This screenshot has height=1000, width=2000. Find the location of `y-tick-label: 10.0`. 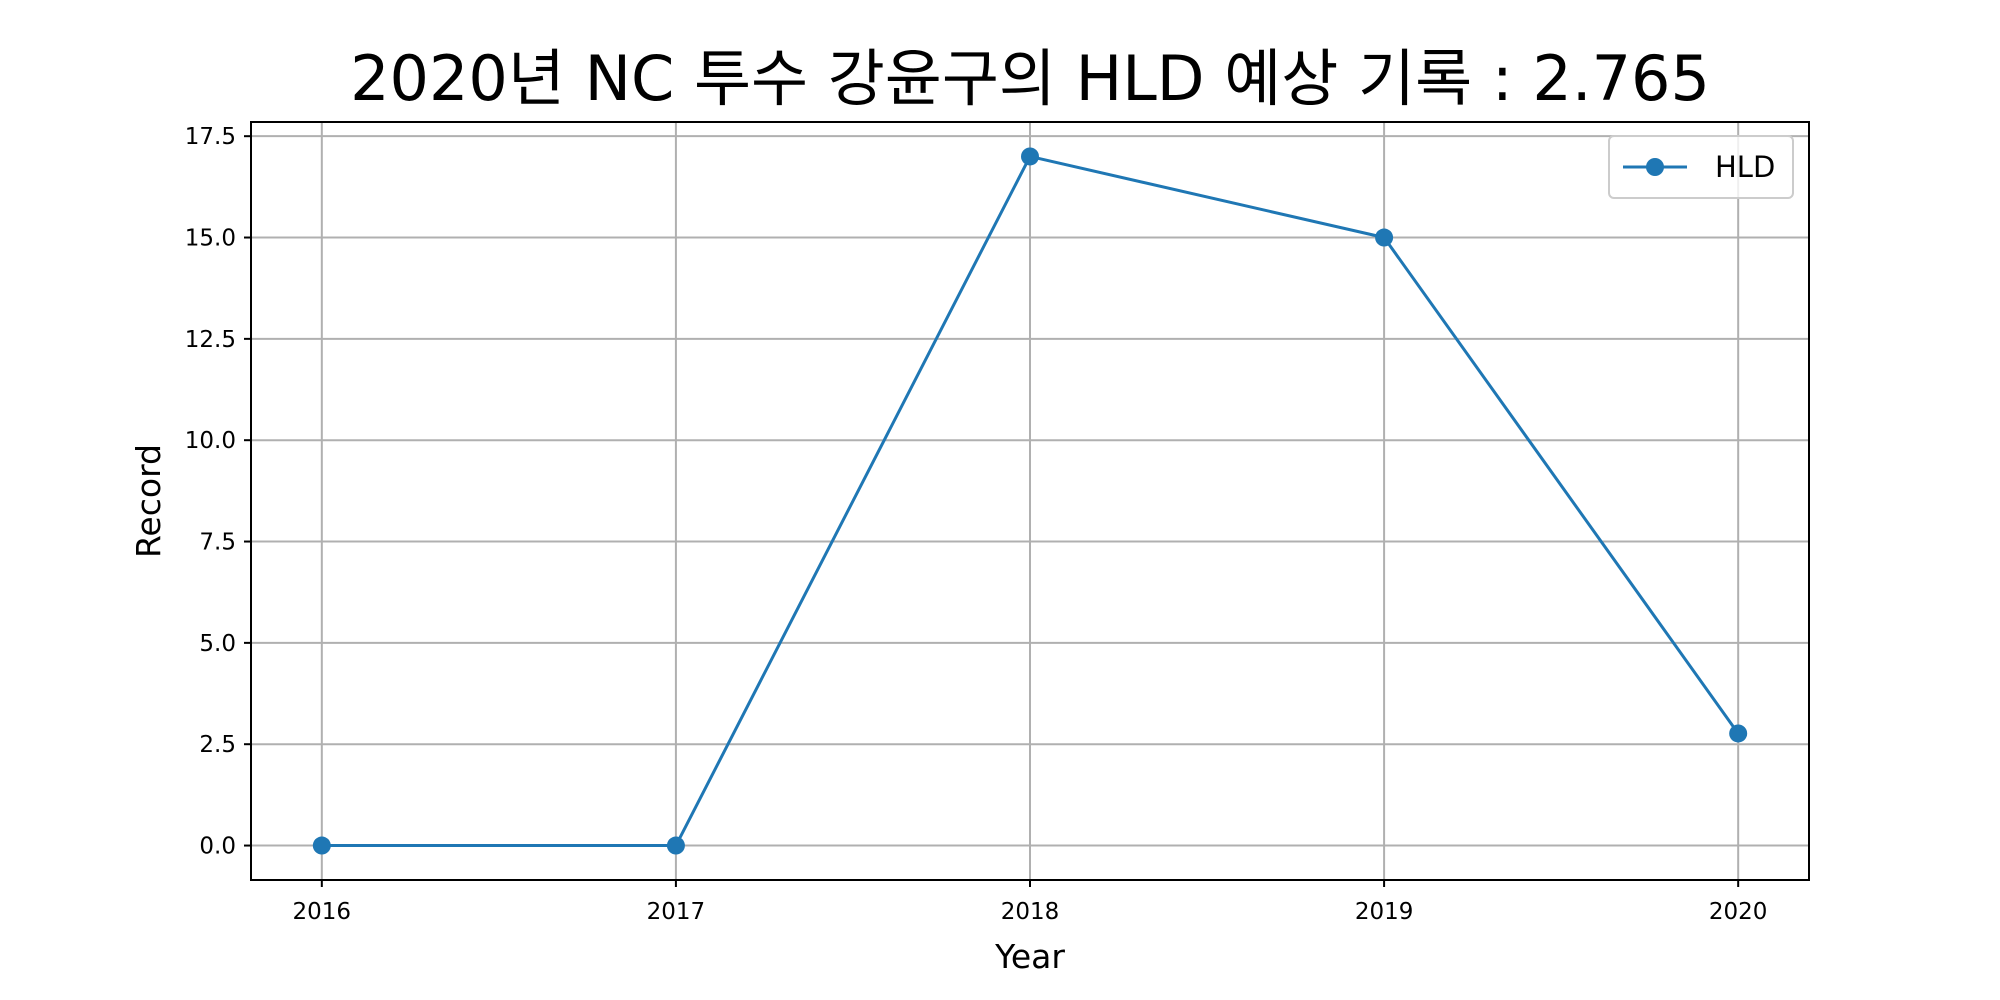

y-tick-label: 10.0 is located at coordinates (210, 441).